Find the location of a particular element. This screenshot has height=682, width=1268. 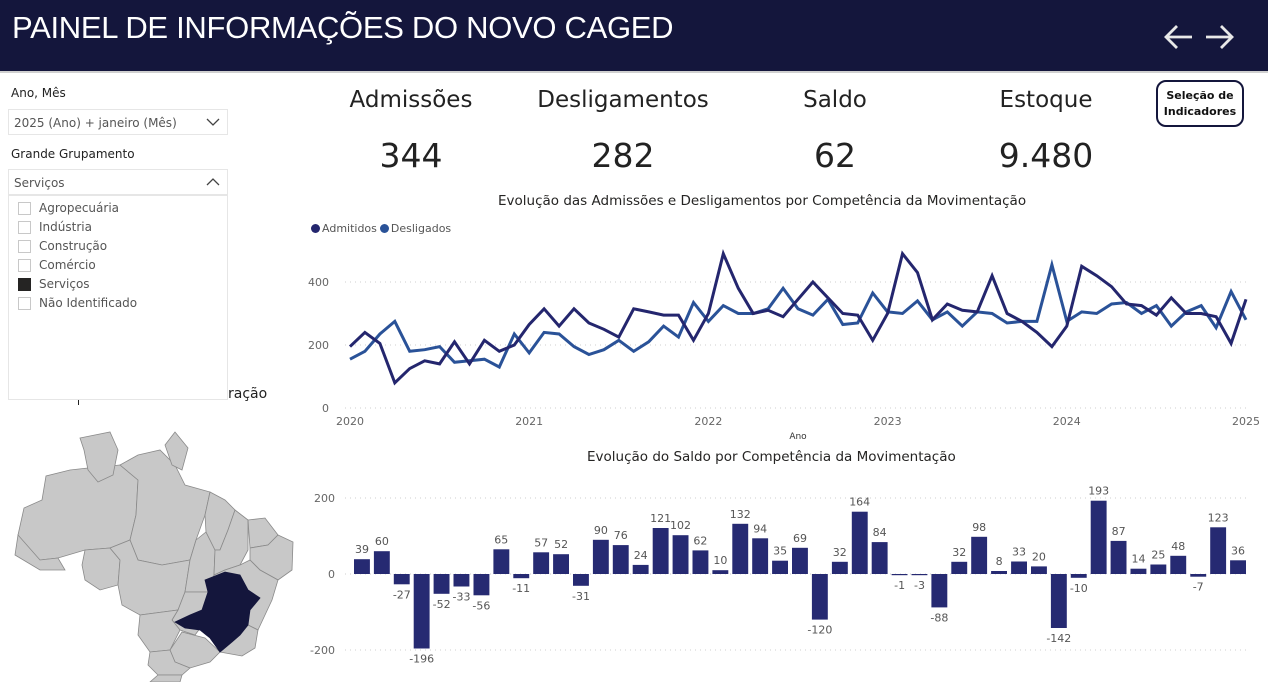

forward-button is located at coordinates (1219, 37).